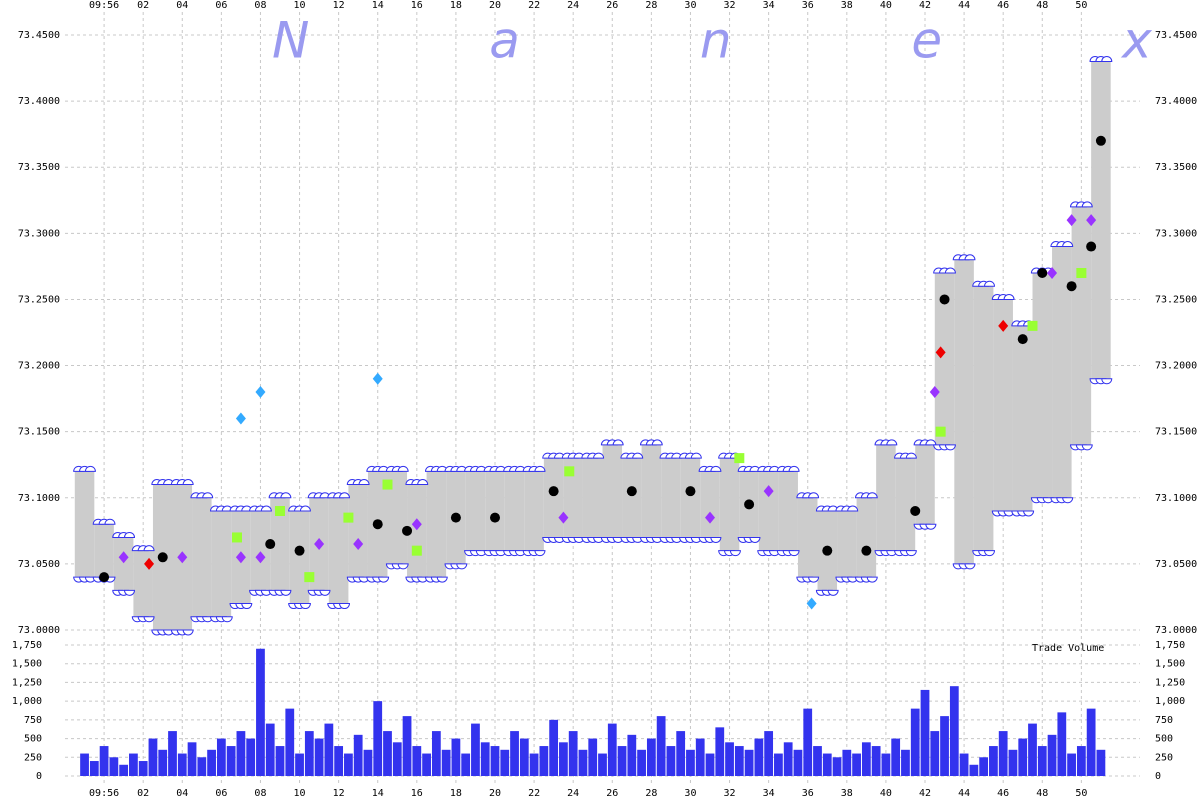 This screenshot has height=800, width=1200. What do you see at coordinates (378, 793) in the screenshot?
I see `x-tick-label: 14` at bounding box center [378, 793].